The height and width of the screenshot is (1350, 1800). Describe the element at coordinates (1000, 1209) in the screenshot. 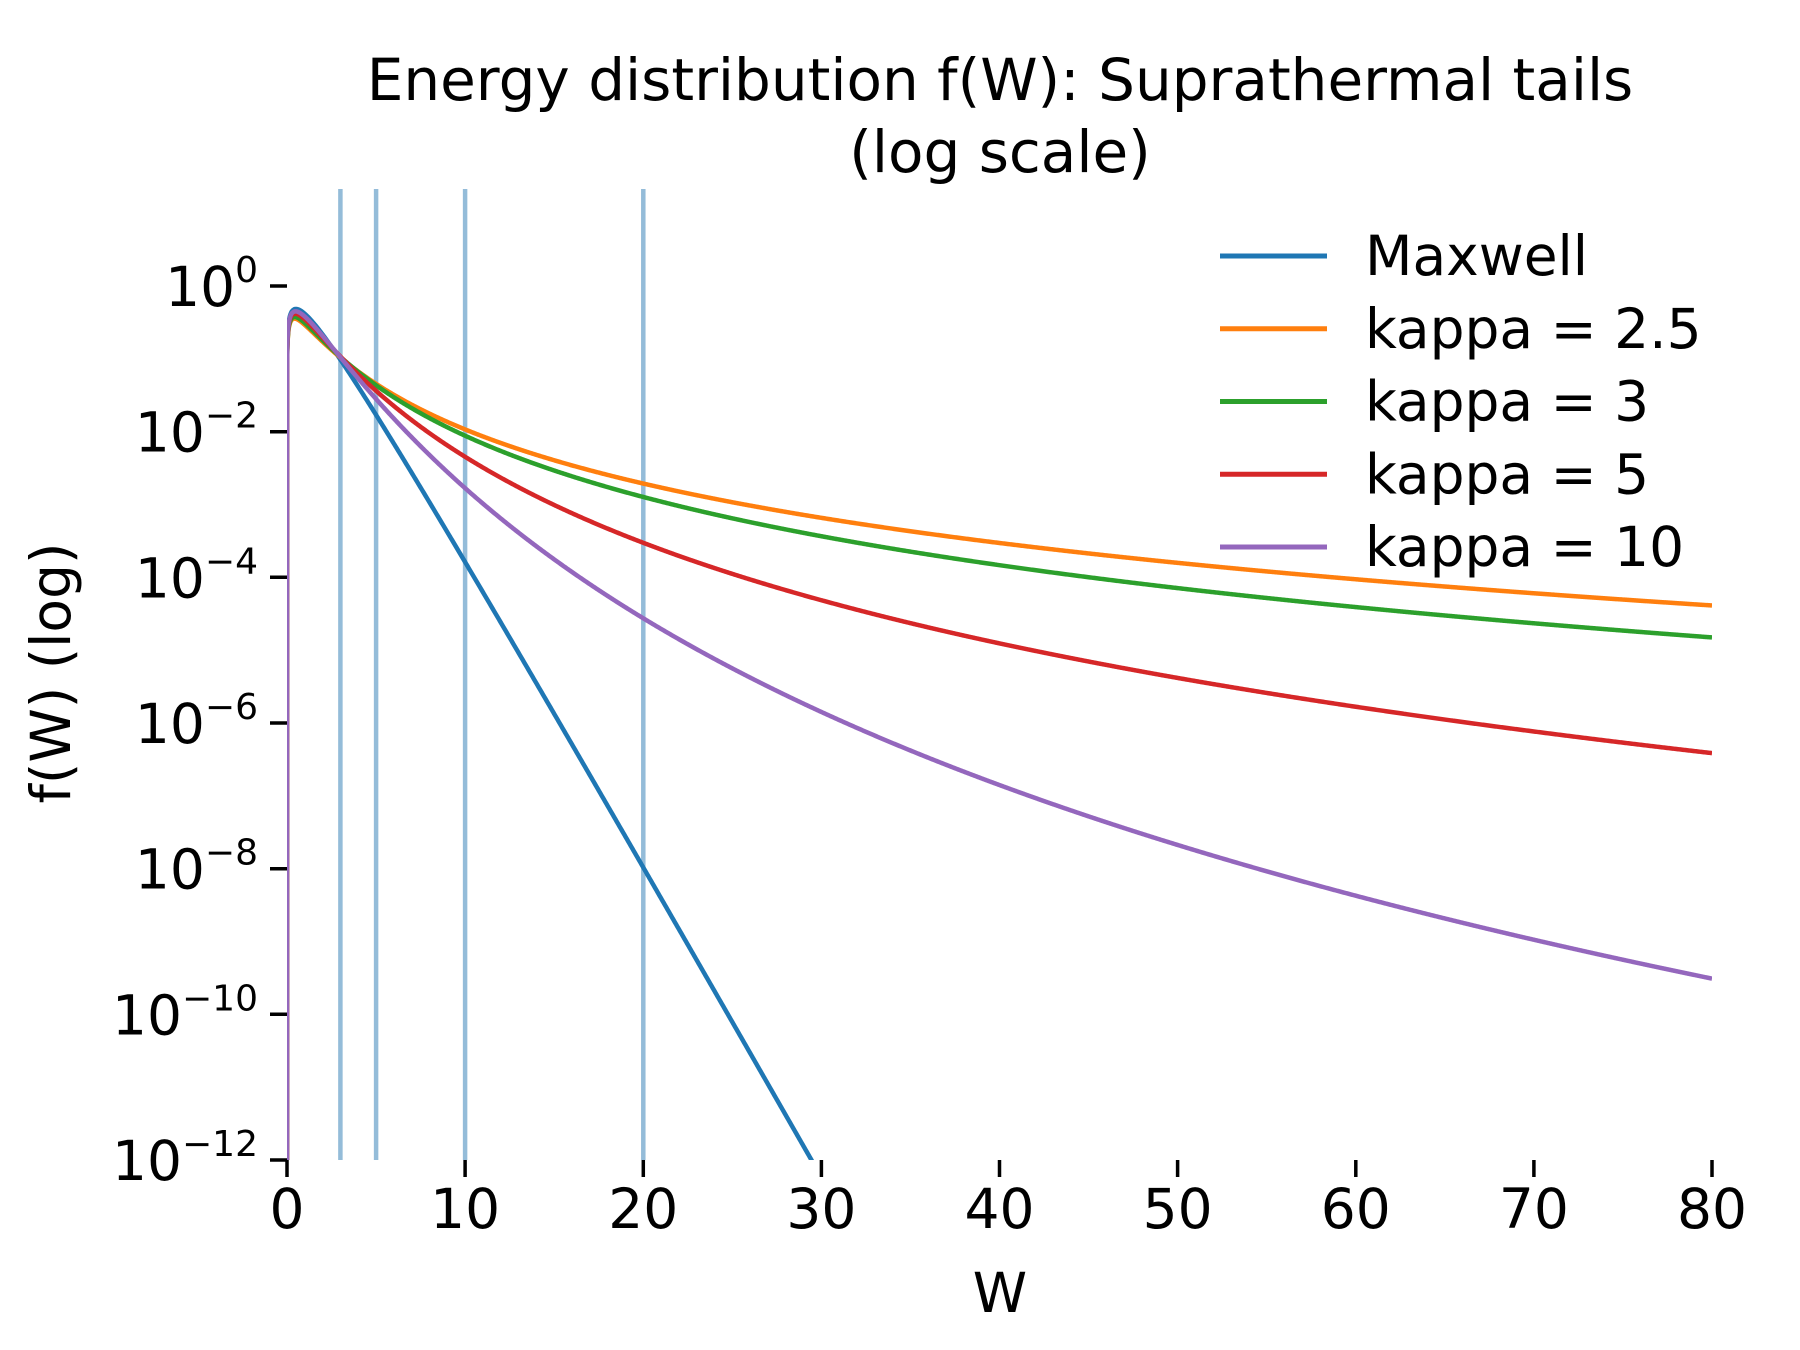

I see `x-tick-label-40: 40` at that location.